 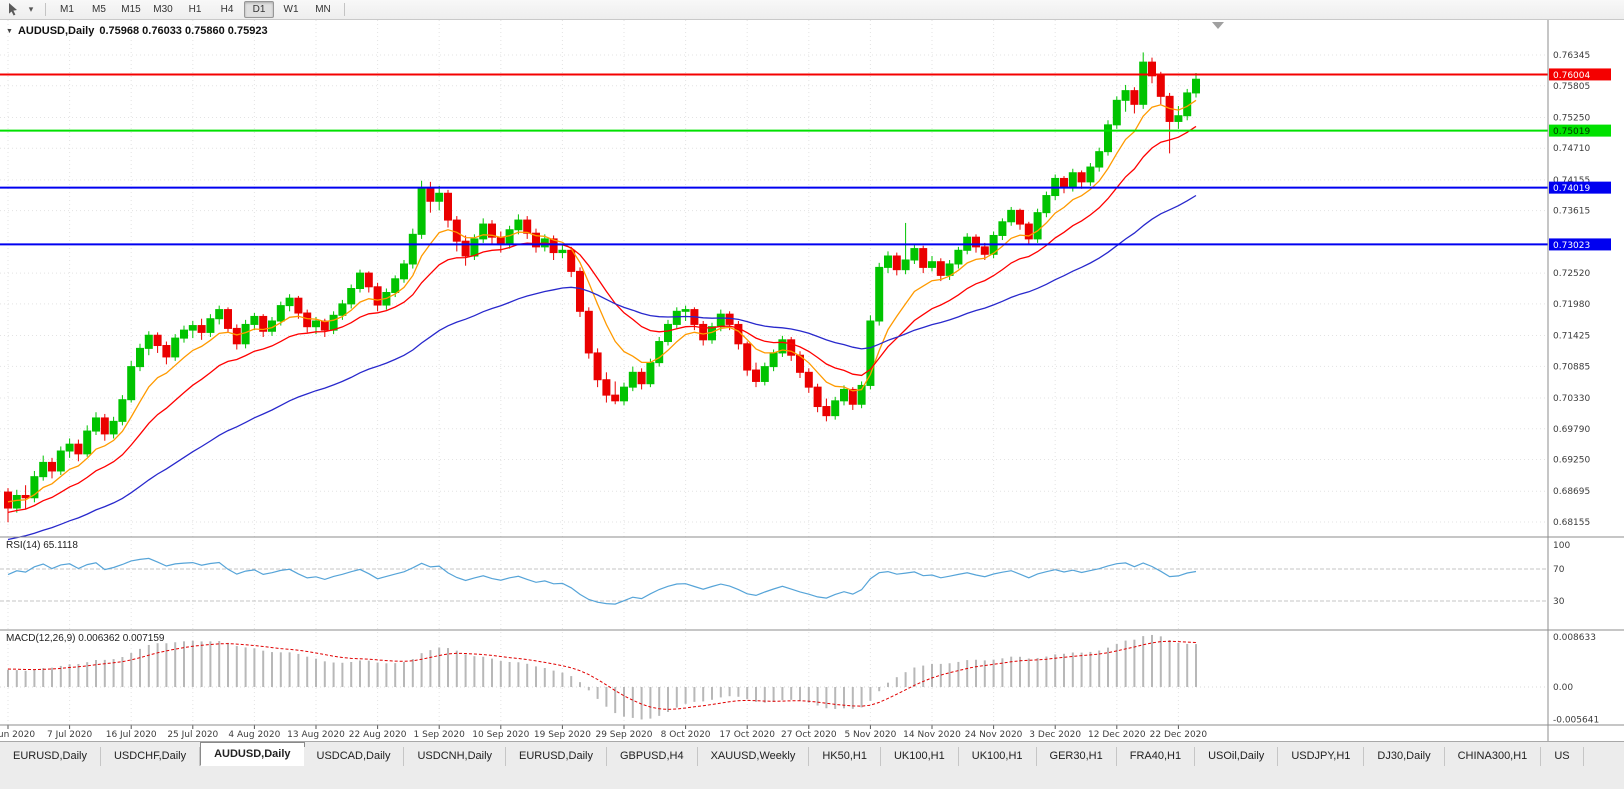 I want to click on svg-text: 24 Nov 2020, so click(x=994, y=735).